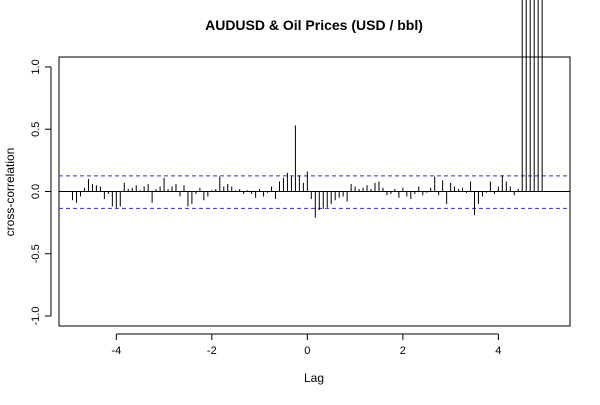  Describe the element at coordinates (36, 316) in the screenshot. I see `y-tick-label: -1.0` at that location.